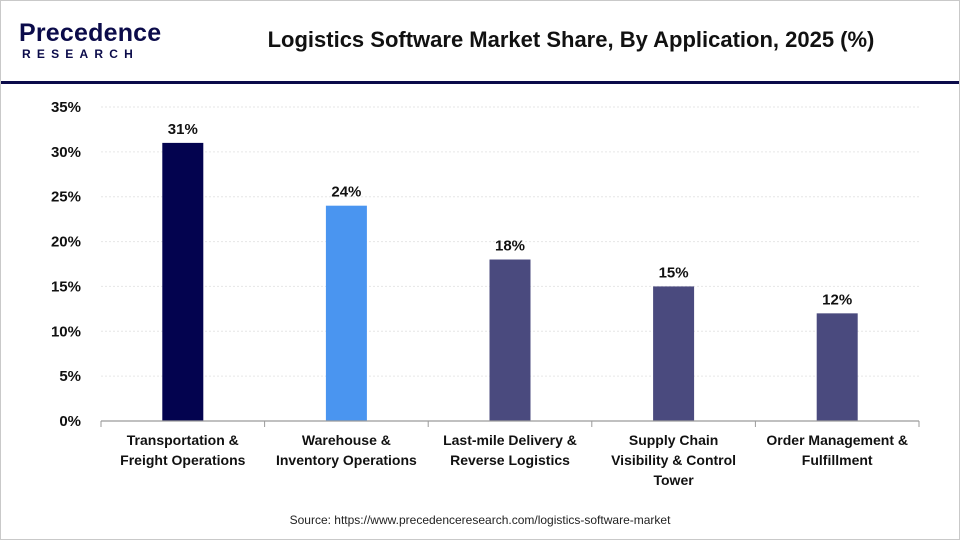 The height and width of the screenshot is (540, 960). Describe the element at coordinates (674, 272) in the screenshot. I see `bar-value-label: 15%` at that location.